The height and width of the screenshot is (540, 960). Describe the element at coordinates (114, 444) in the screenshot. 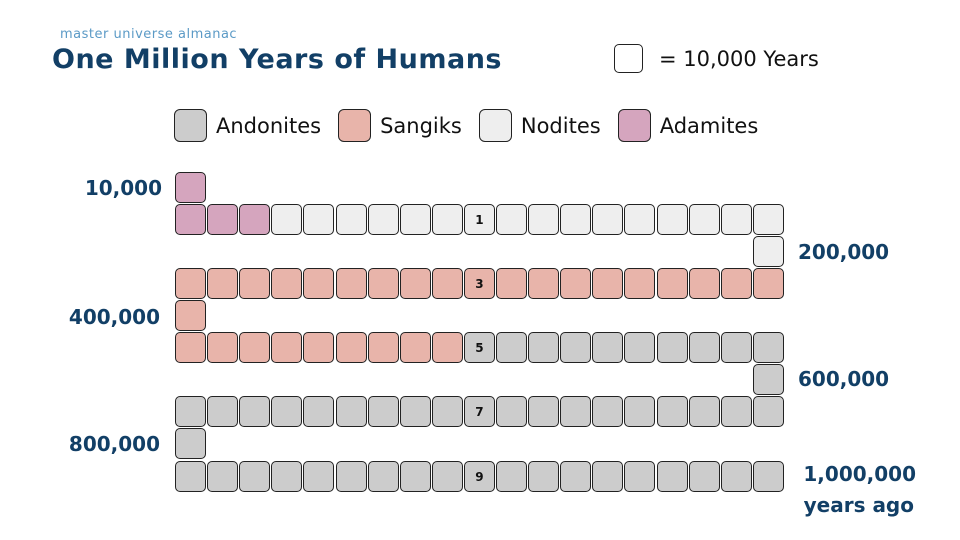

I see `year-label-800000: 800,000` at that location.